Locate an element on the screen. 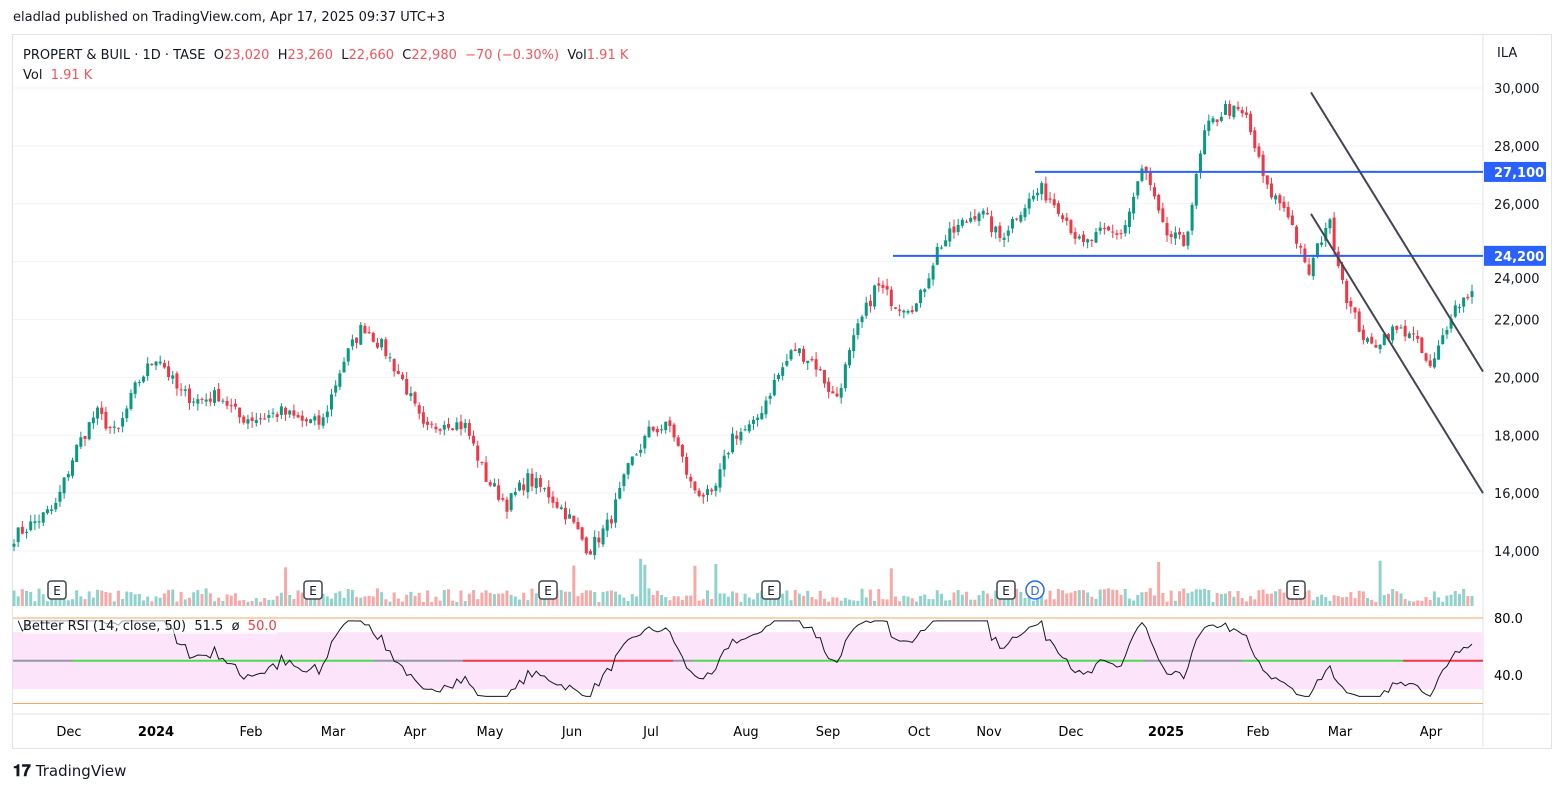 The height and width of the screenshot is (792, 1563). y-tick-label: 16,000 is located at coordinates (1517, 494).